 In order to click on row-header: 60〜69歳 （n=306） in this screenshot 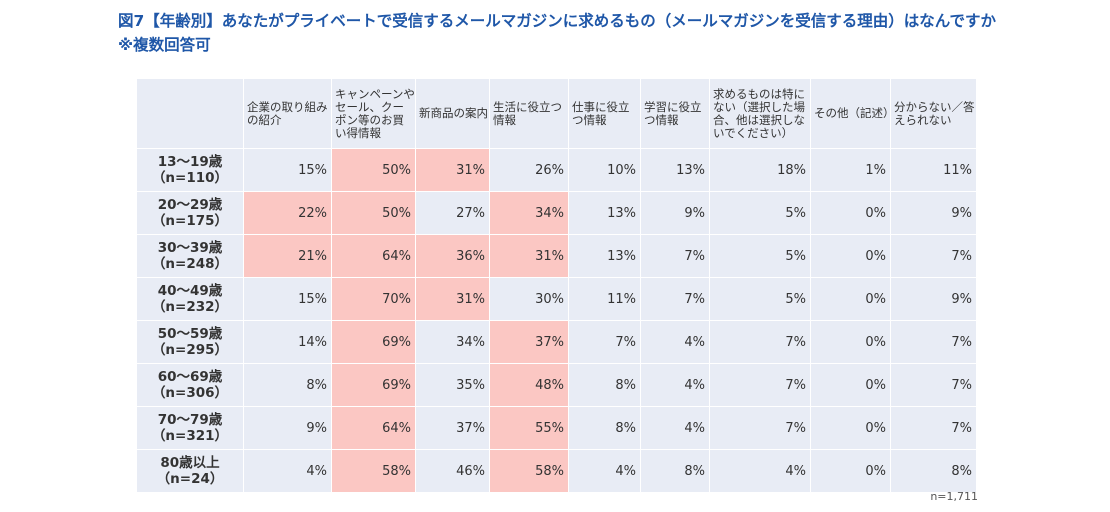, I will do `click(190, 385)`.